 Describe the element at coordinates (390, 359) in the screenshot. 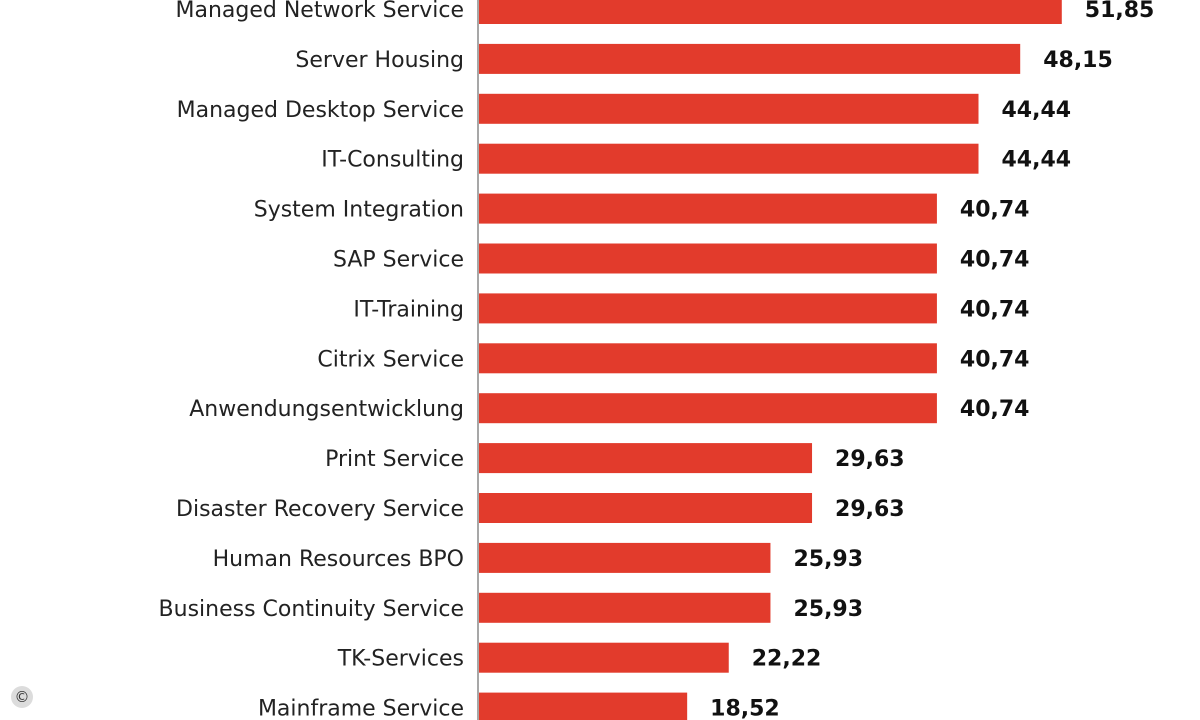

I see `category-label: Citrix Service` at that location.